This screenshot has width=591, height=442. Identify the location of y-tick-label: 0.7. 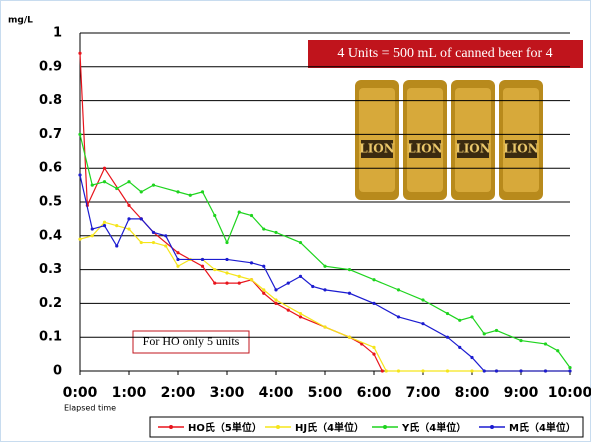
(50, 134).